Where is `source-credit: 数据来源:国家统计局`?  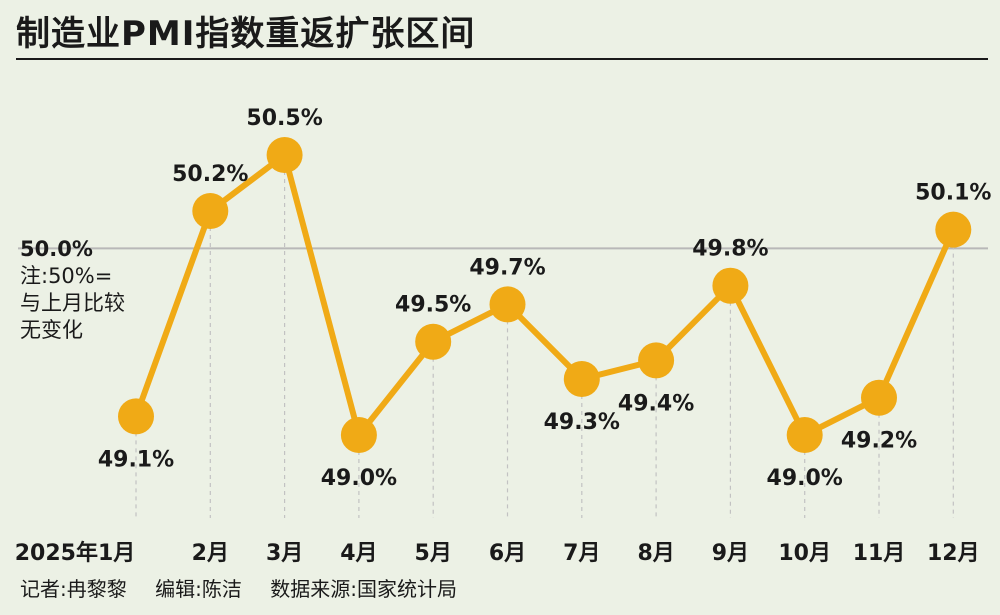 source-credit: 数据来源:国家统计局 is located at coordinates (363, 589).